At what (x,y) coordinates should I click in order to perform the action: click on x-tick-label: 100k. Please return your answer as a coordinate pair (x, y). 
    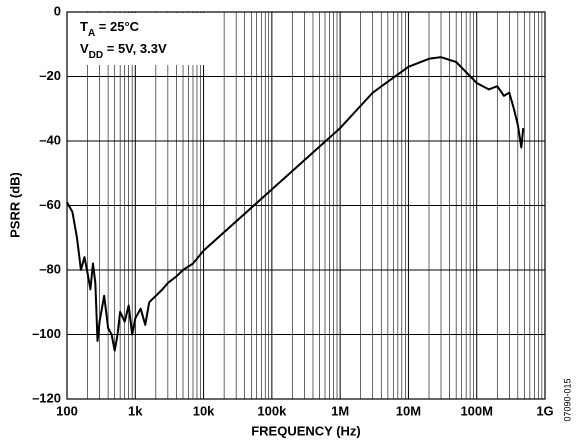
    Looking at the image, I should click on (272, 410).